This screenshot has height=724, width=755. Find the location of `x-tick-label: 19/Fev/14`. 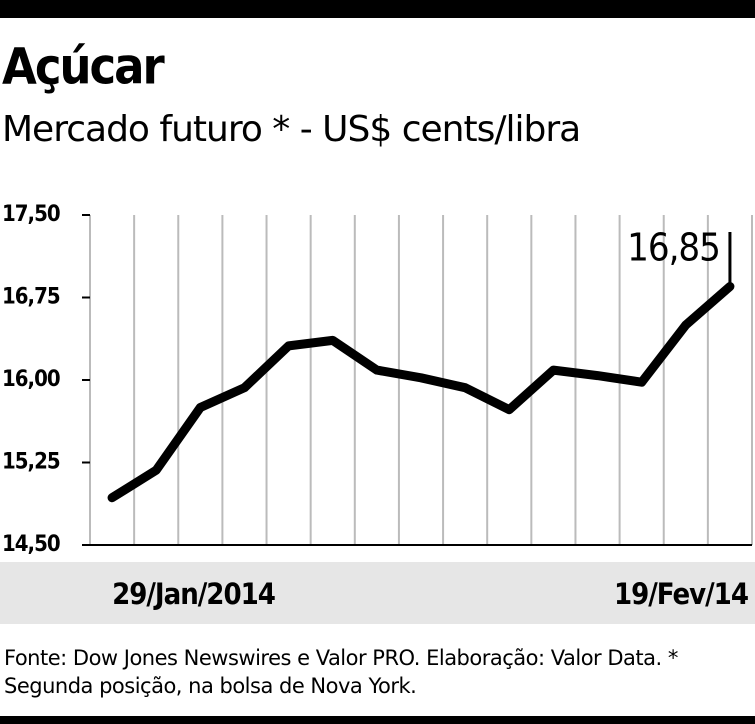

x-tick-label: 19/Fev/14 is located at coordinates (681, 594).